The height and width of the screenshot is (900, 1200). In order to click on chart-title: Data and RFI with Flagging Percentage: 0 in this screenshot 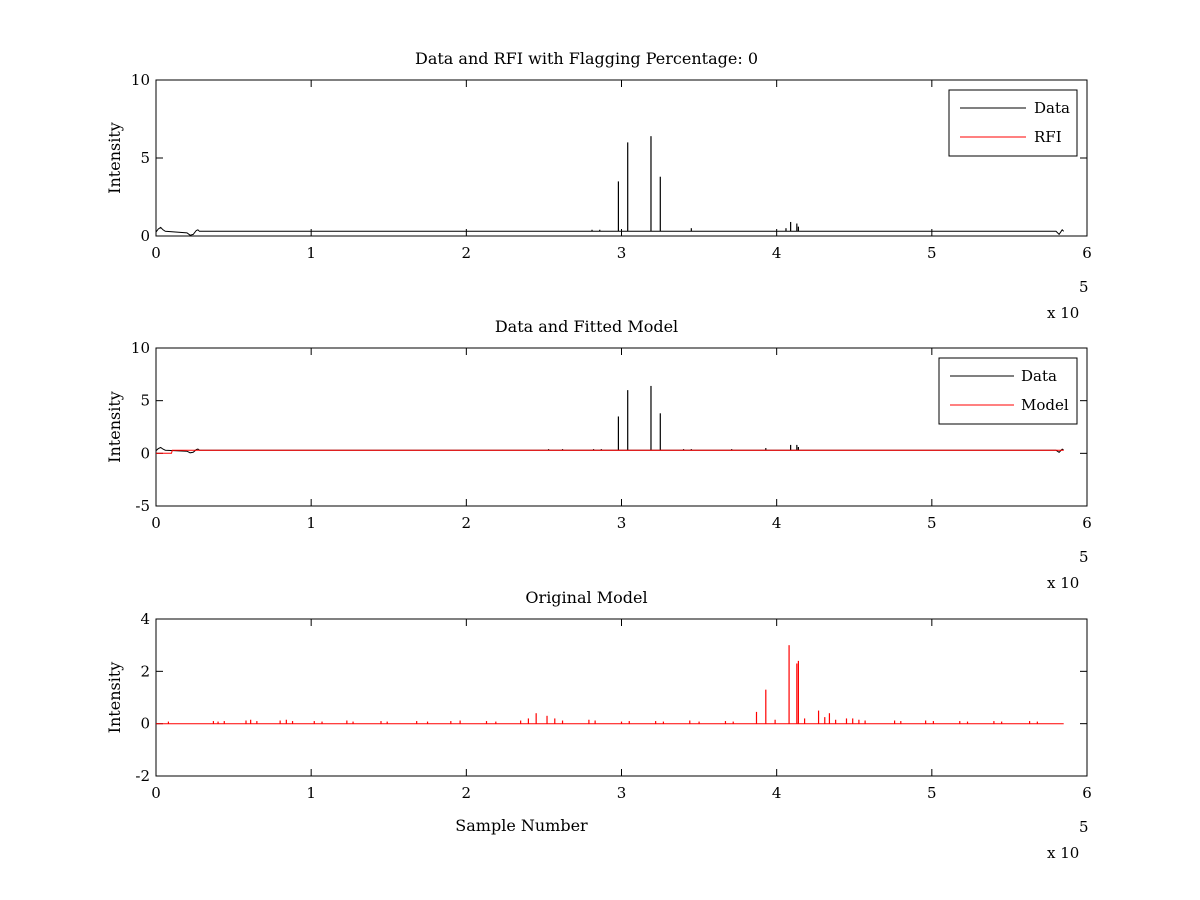, I will do `click(586, 58)`.